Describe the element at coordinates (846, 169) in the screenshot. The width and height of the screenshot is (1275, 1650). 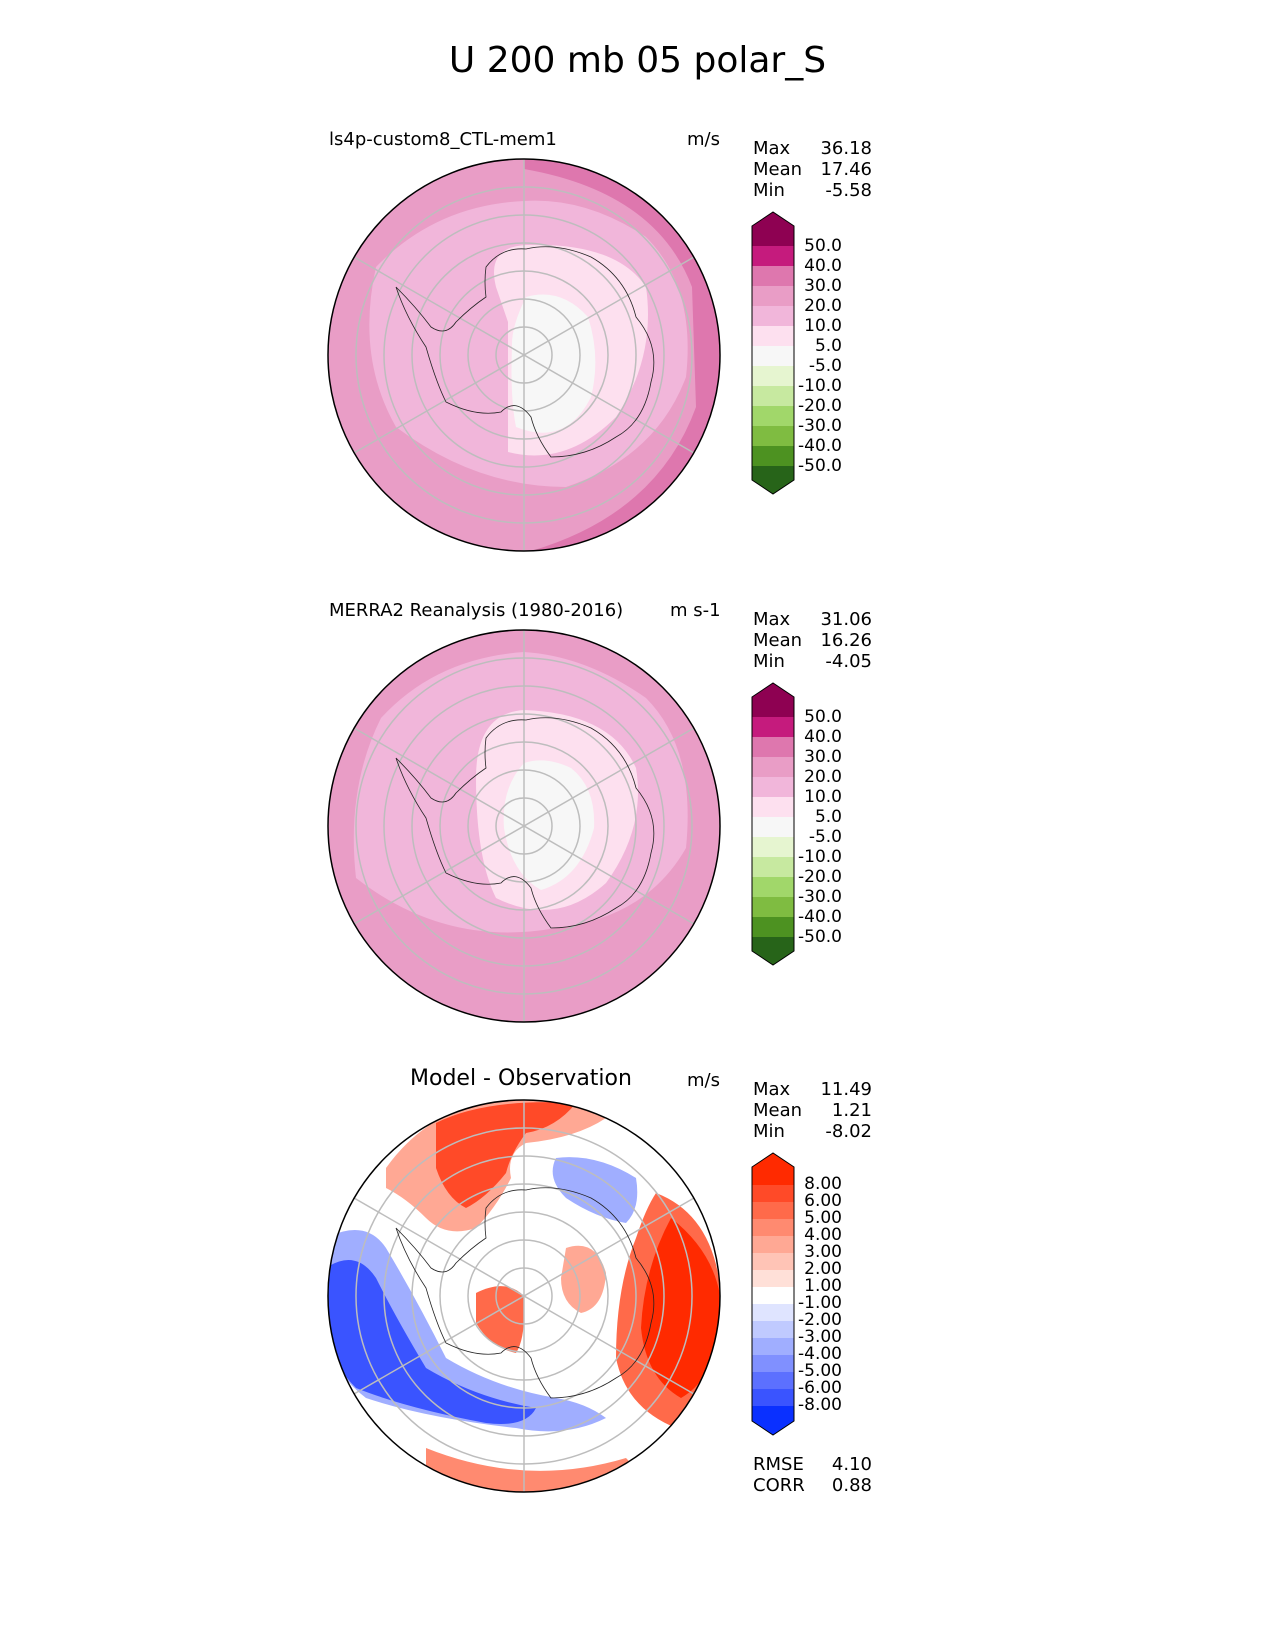
I see `panel1-stat-value: 17.46` at that location.